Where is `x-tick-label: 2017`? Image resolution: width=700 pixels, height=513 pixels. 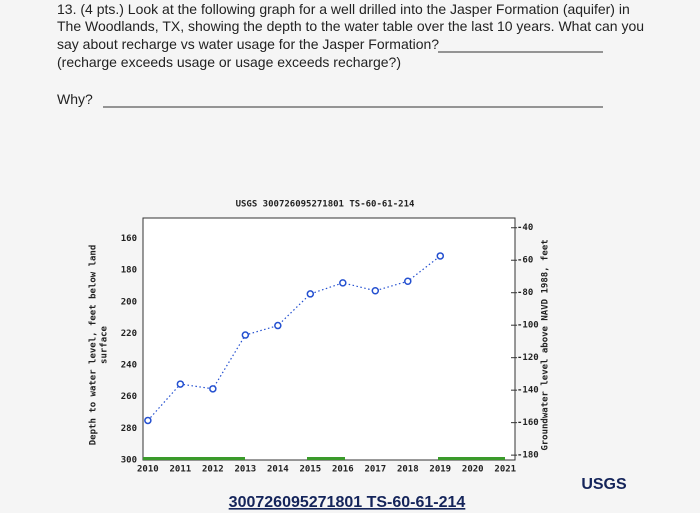 x-tick-label: 2017 is located at coordinates (375, 470).